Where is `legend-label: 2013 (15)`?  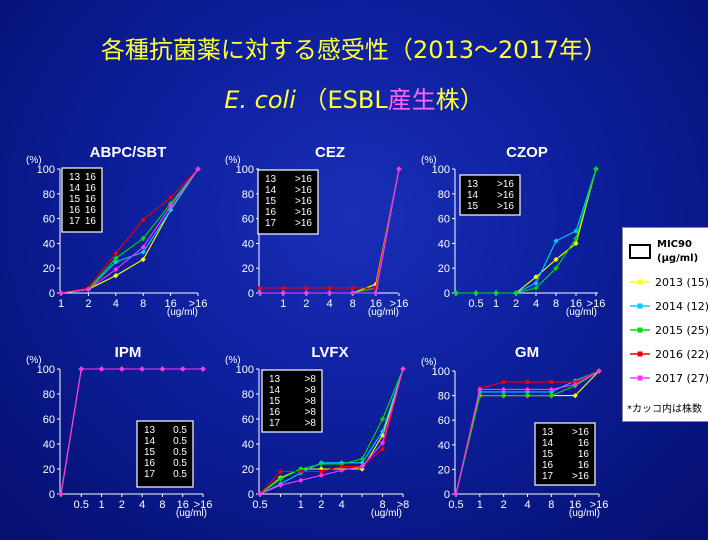 legend-label: 2013 (15) is located at coordinates (681, 282).